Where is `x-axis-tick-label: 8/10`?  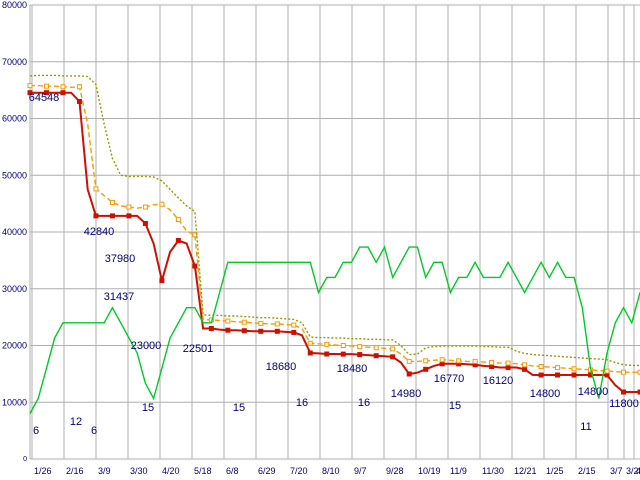
x-axis-tick-label: 8/10 is located at coordinates (331, 471).